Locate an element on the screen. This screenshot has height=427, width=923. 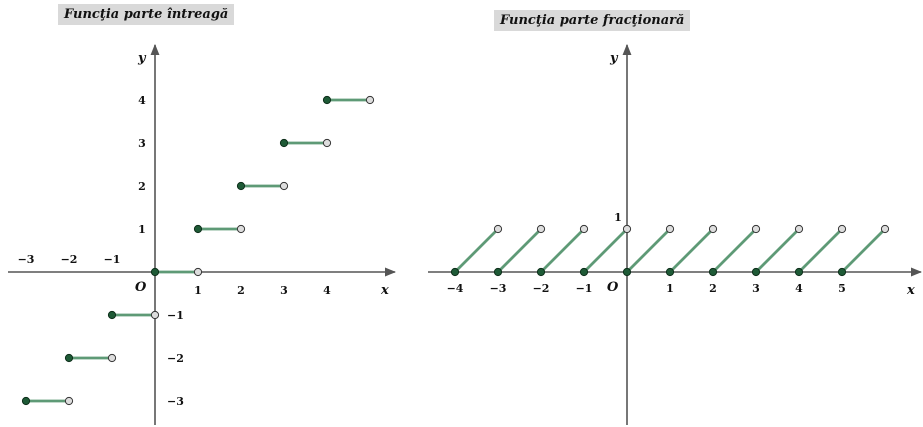
chart-title-left: Funcţia parte întreagă is located at coordinates (146, 14).